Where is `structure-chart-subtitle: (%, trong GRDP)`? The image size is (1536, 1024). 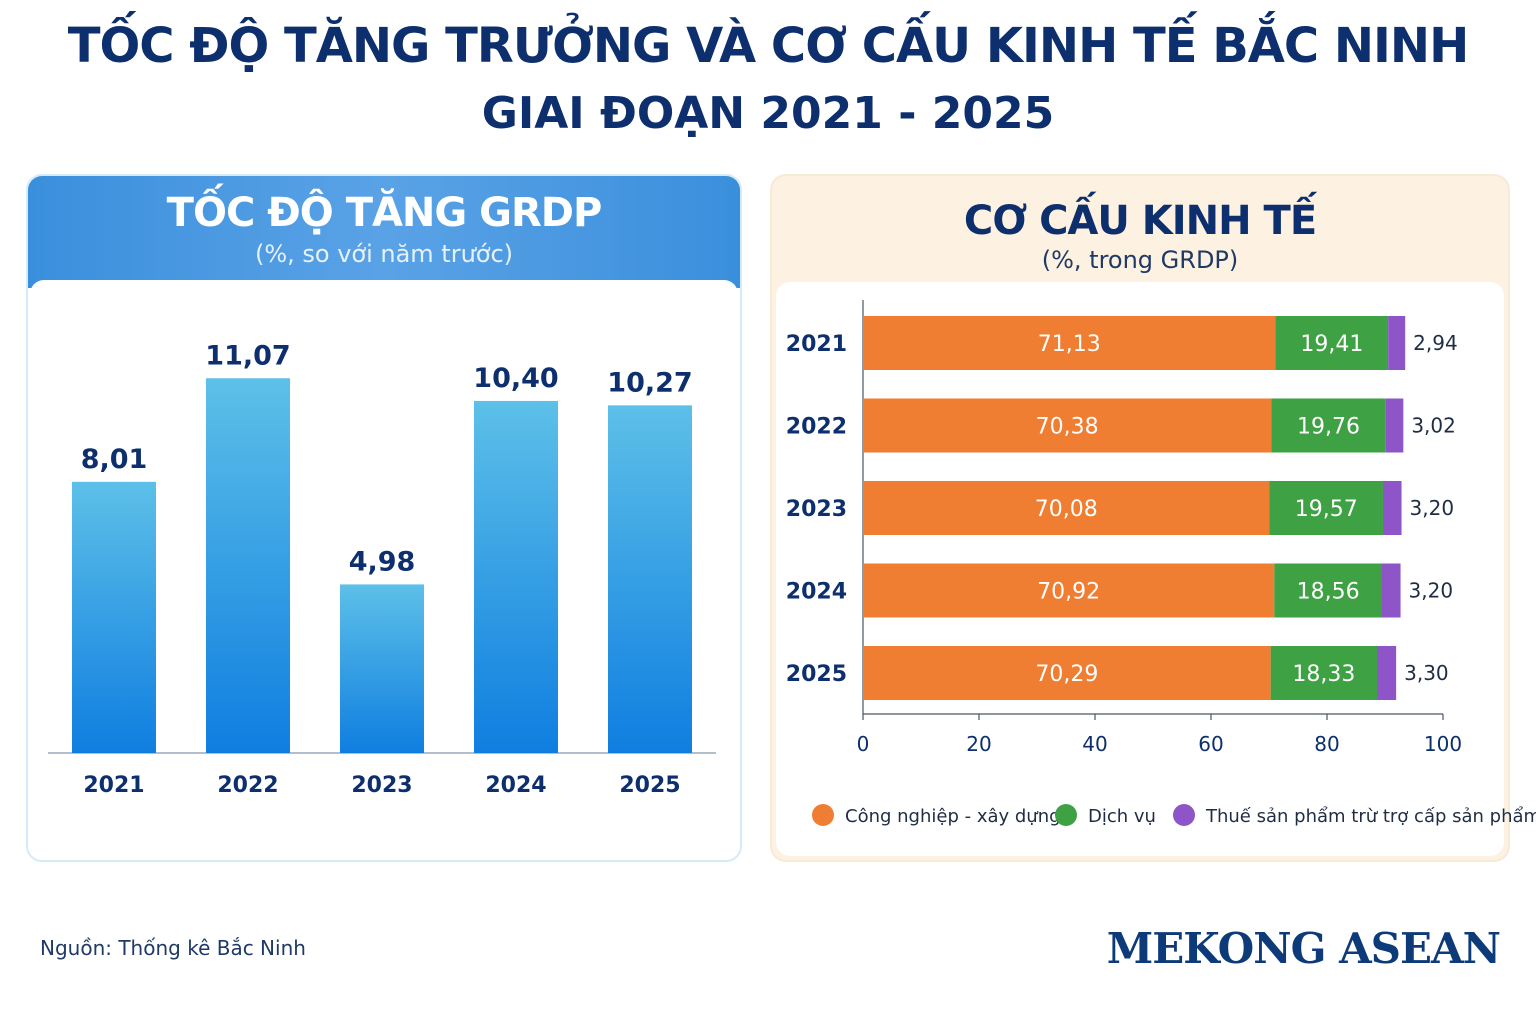
structure-chart-subtitle: (%, trong GRDP) is located at coordinates (1140, 260).